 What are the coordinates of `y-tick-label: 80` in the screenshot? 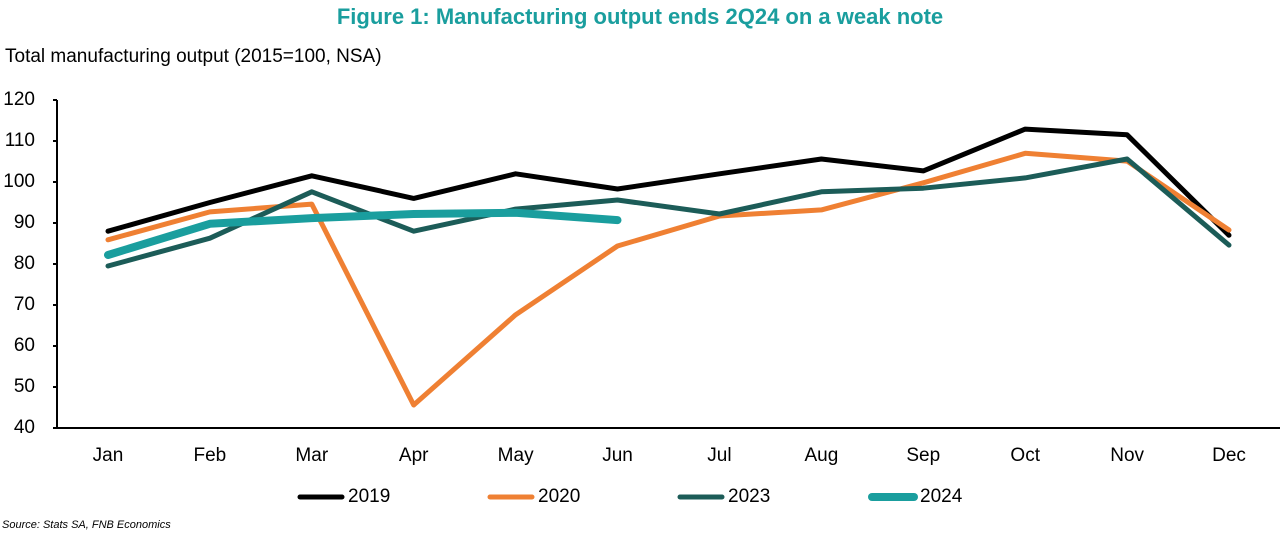 It's located at (24, 263).